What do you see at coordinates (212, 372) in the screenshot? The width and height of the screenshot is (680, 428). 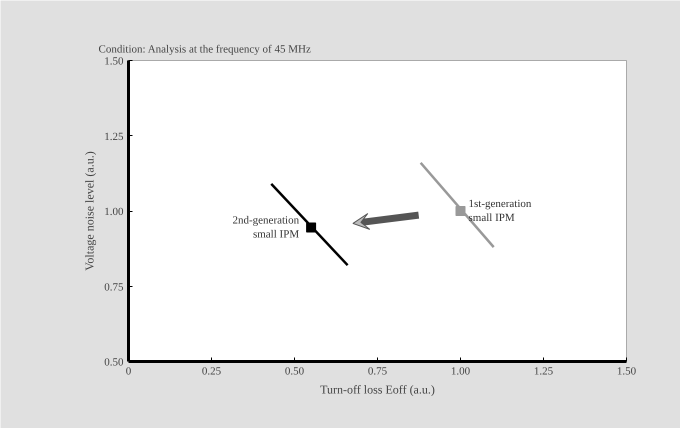 I see `x-tick-label: 0.25` at bounding box center [212, 372].